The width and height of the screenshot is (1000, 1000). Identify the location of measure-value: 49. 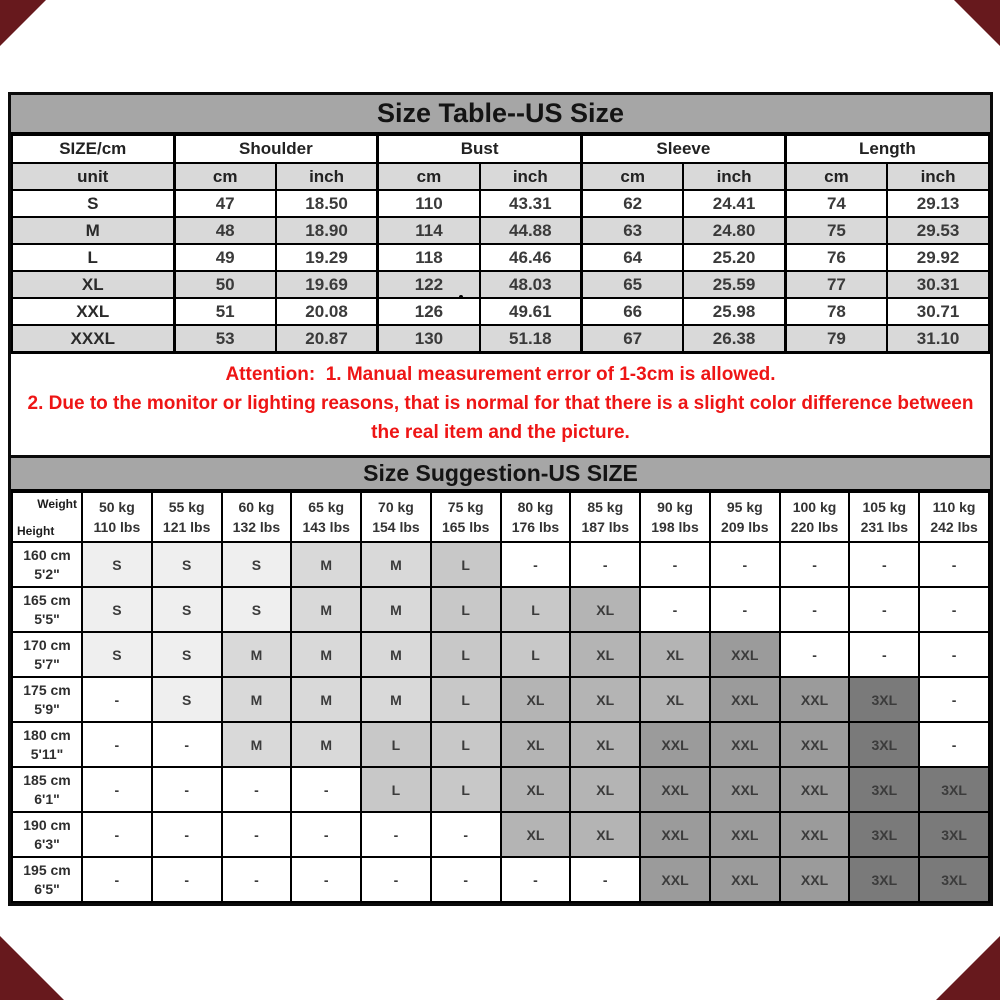
(224, 257).